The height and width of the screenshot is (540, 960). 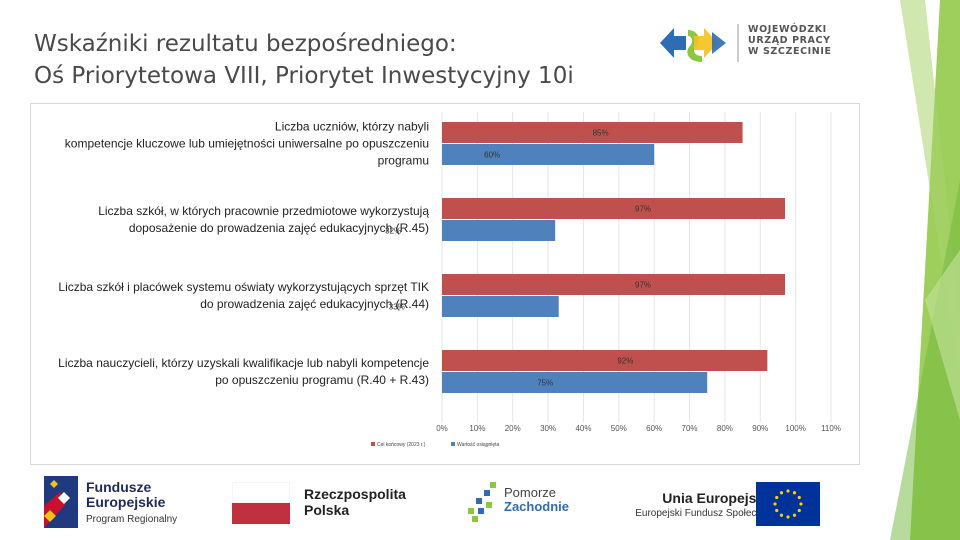 What do you see at coordinates (619, 428) in the screenshot?
I see `tick-label: 50%` at bounding box center [619, 428].